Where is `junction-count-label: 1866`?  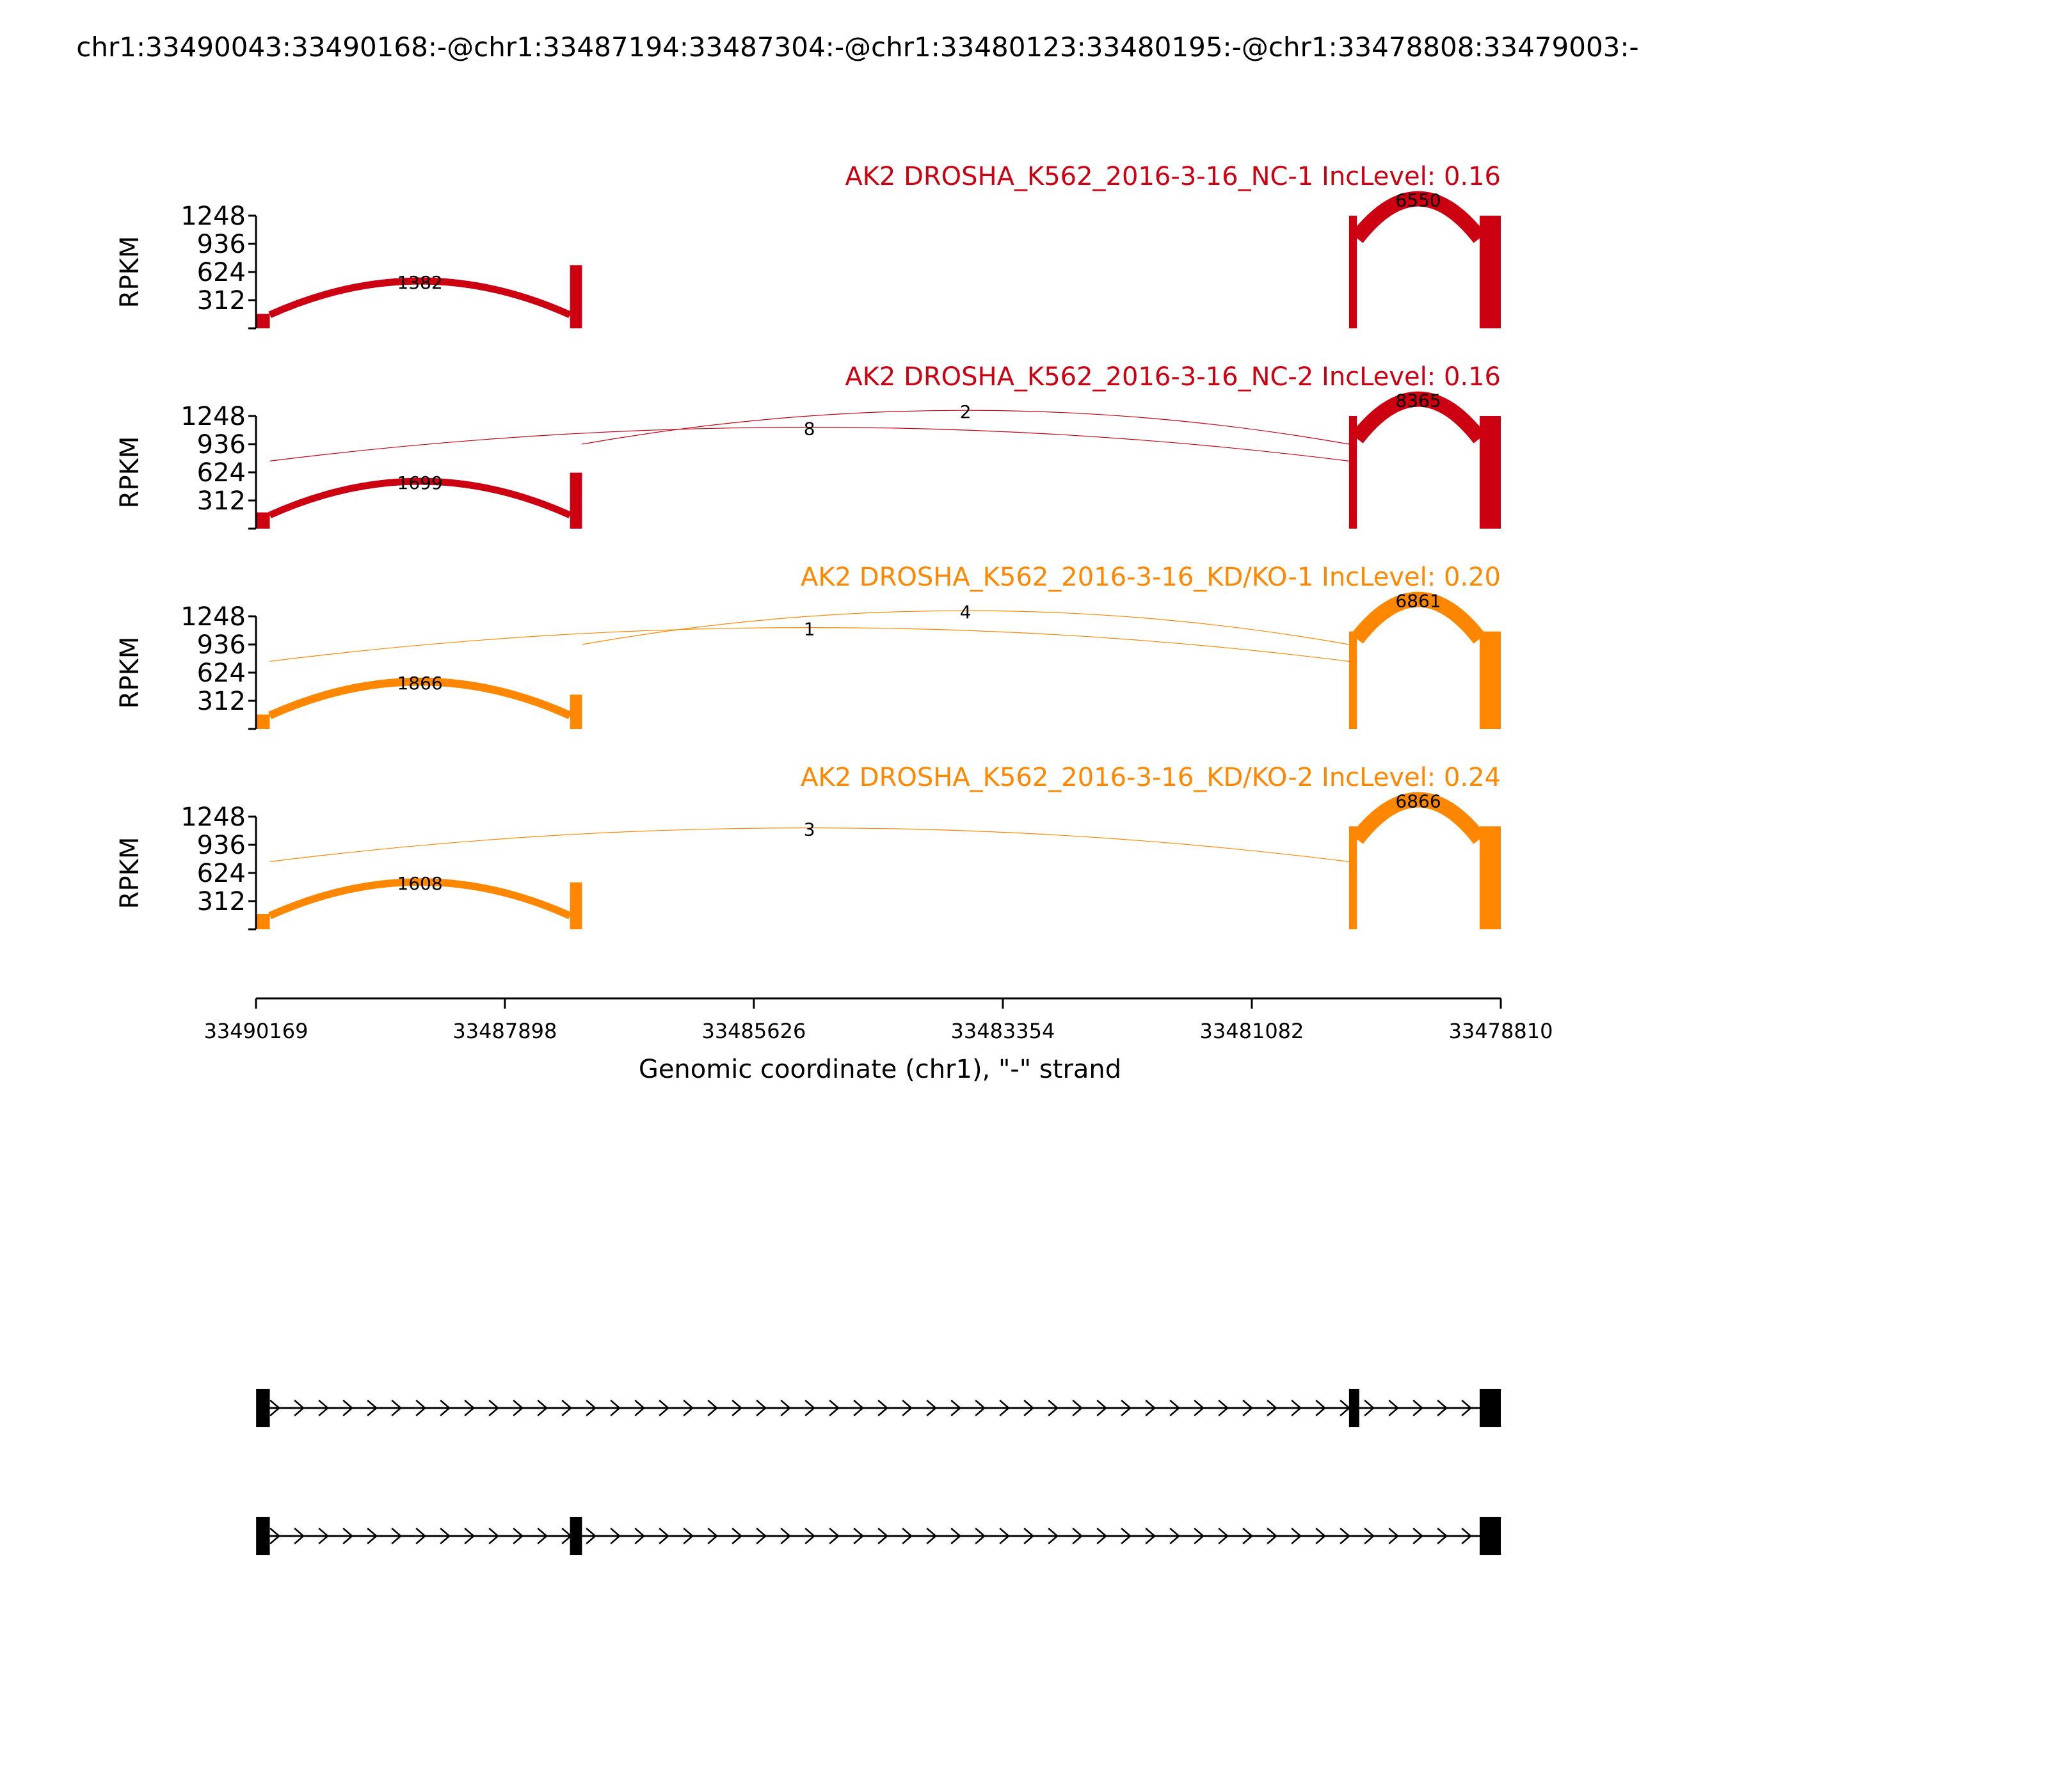
junction-count-label: 1866 is located at coordinates (419, 683).